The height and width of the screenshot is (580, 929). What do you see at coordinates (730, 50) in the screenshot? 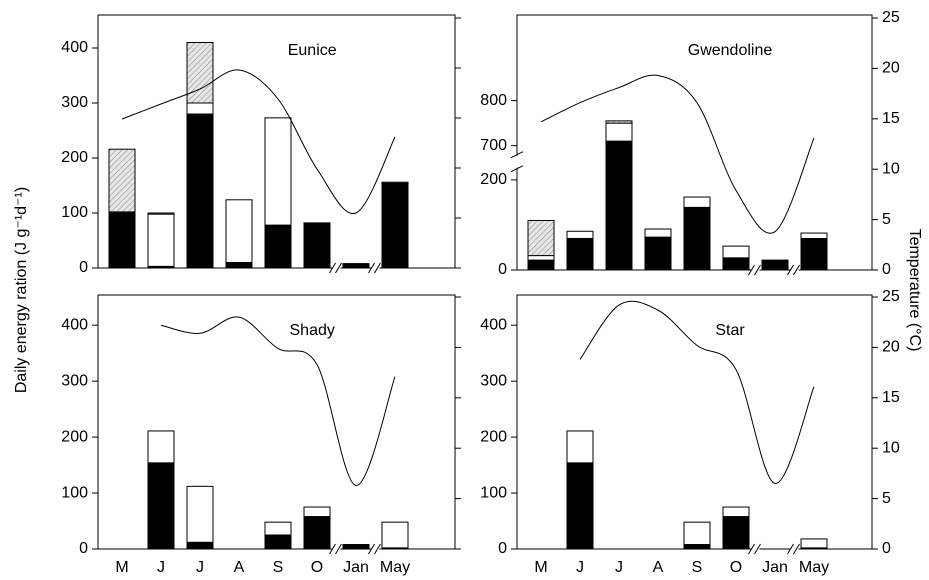
I see `panel-title: Gwendoline` at bounding box center [730, 50].